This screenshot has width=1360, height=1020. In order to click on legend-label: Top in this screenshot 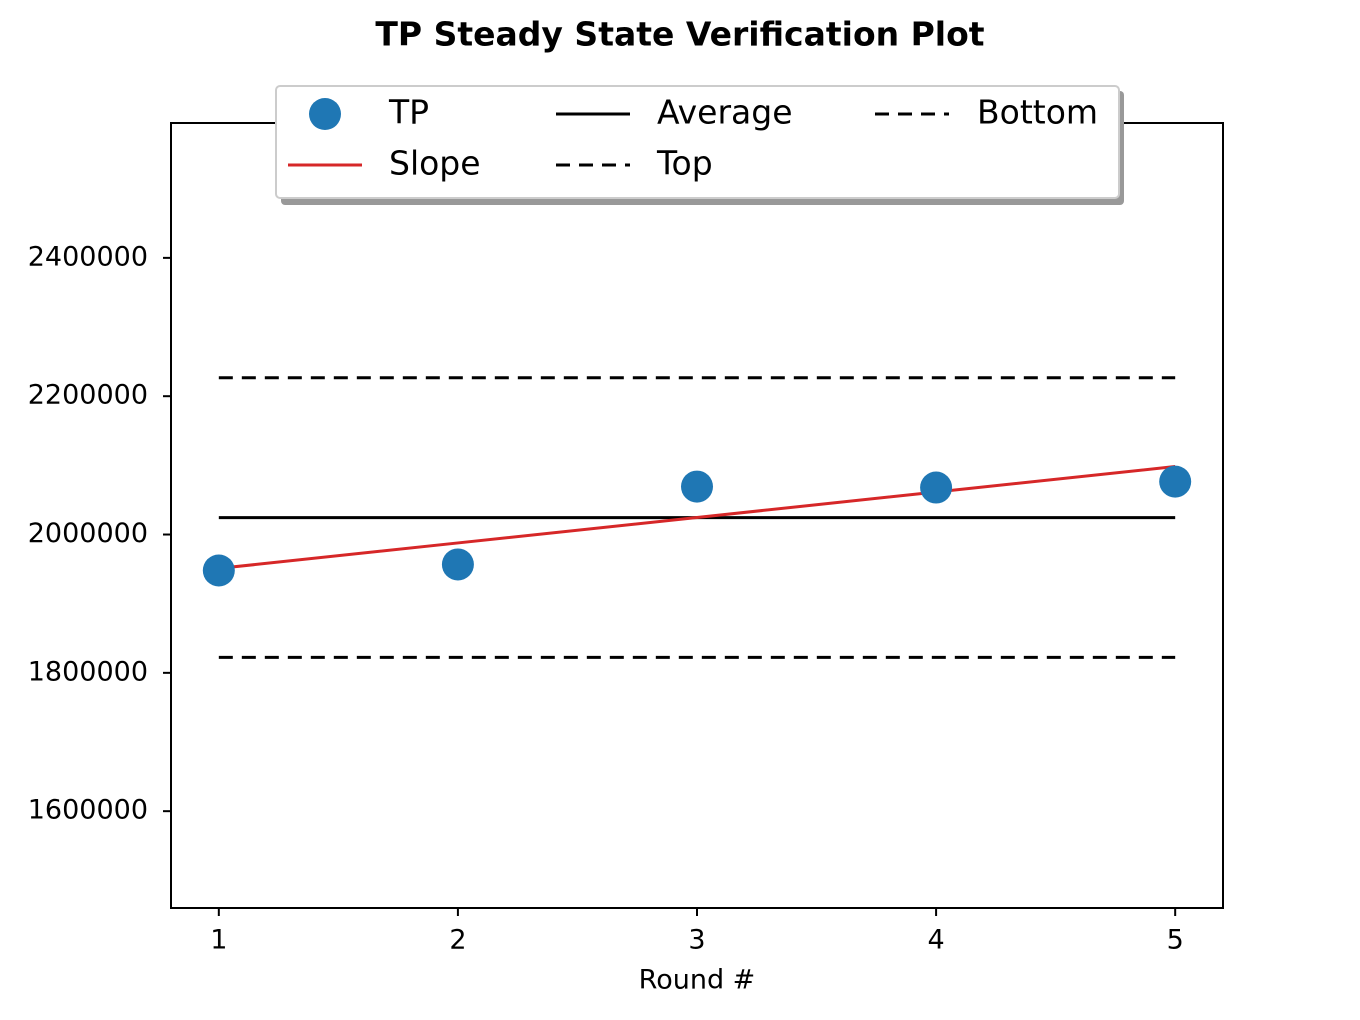, I will do `click(684, 163)`.